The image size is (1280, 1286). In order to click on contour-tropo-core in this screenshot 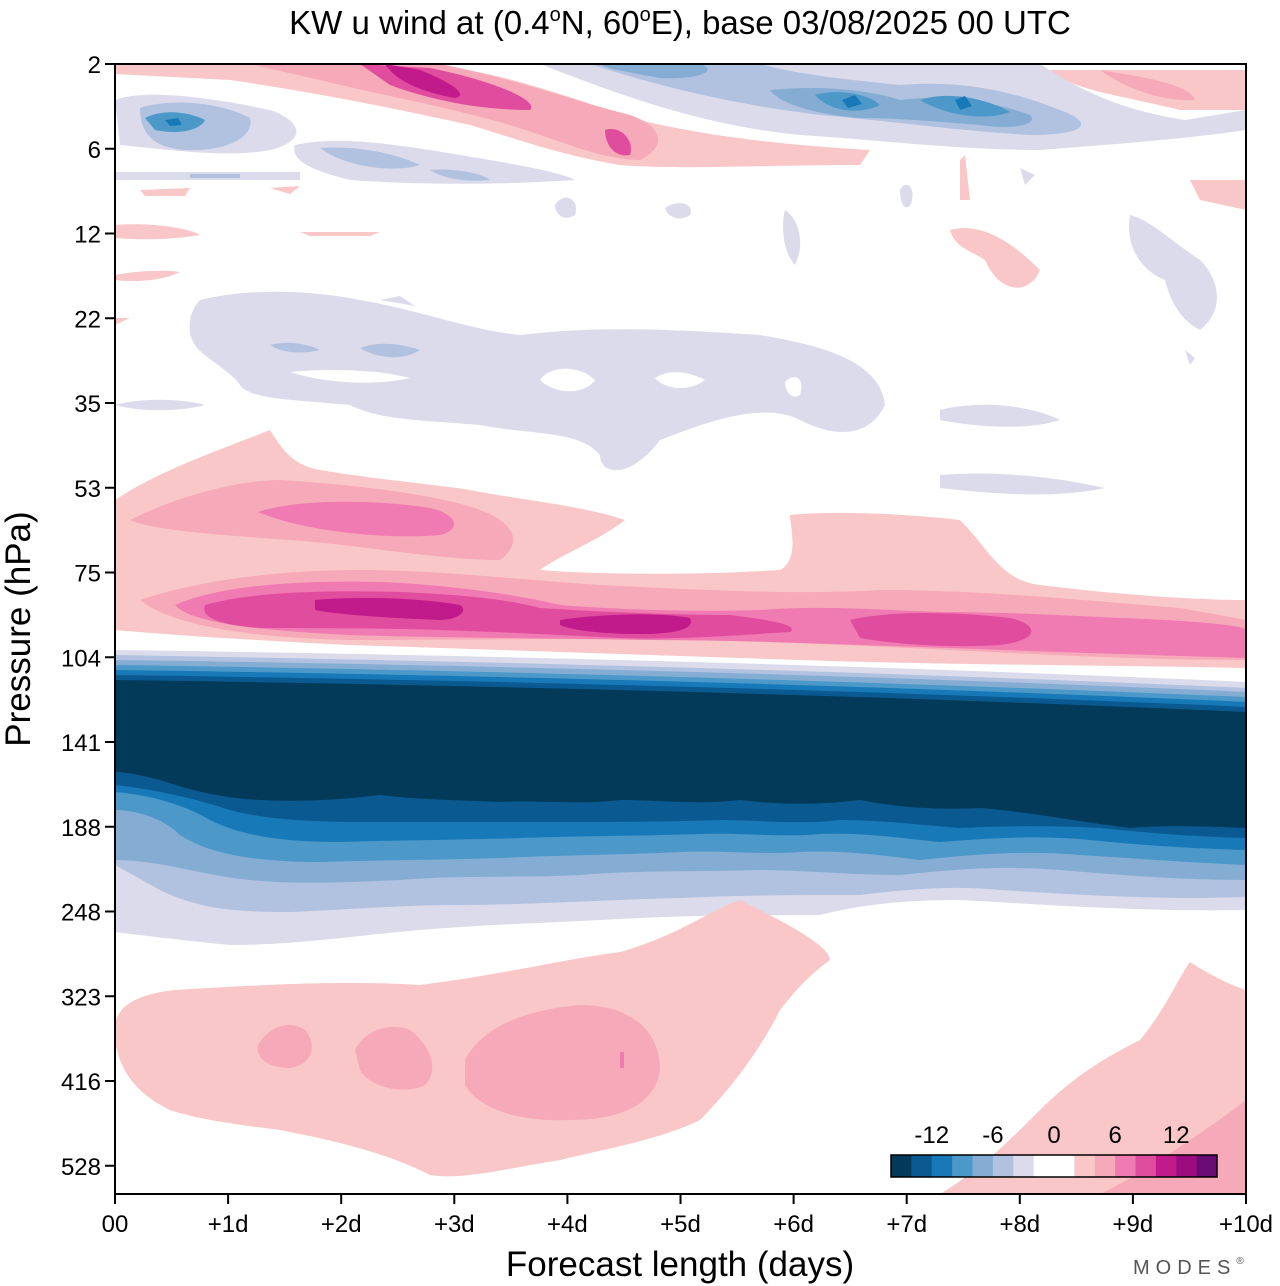, I will do `click(680, 754)`.